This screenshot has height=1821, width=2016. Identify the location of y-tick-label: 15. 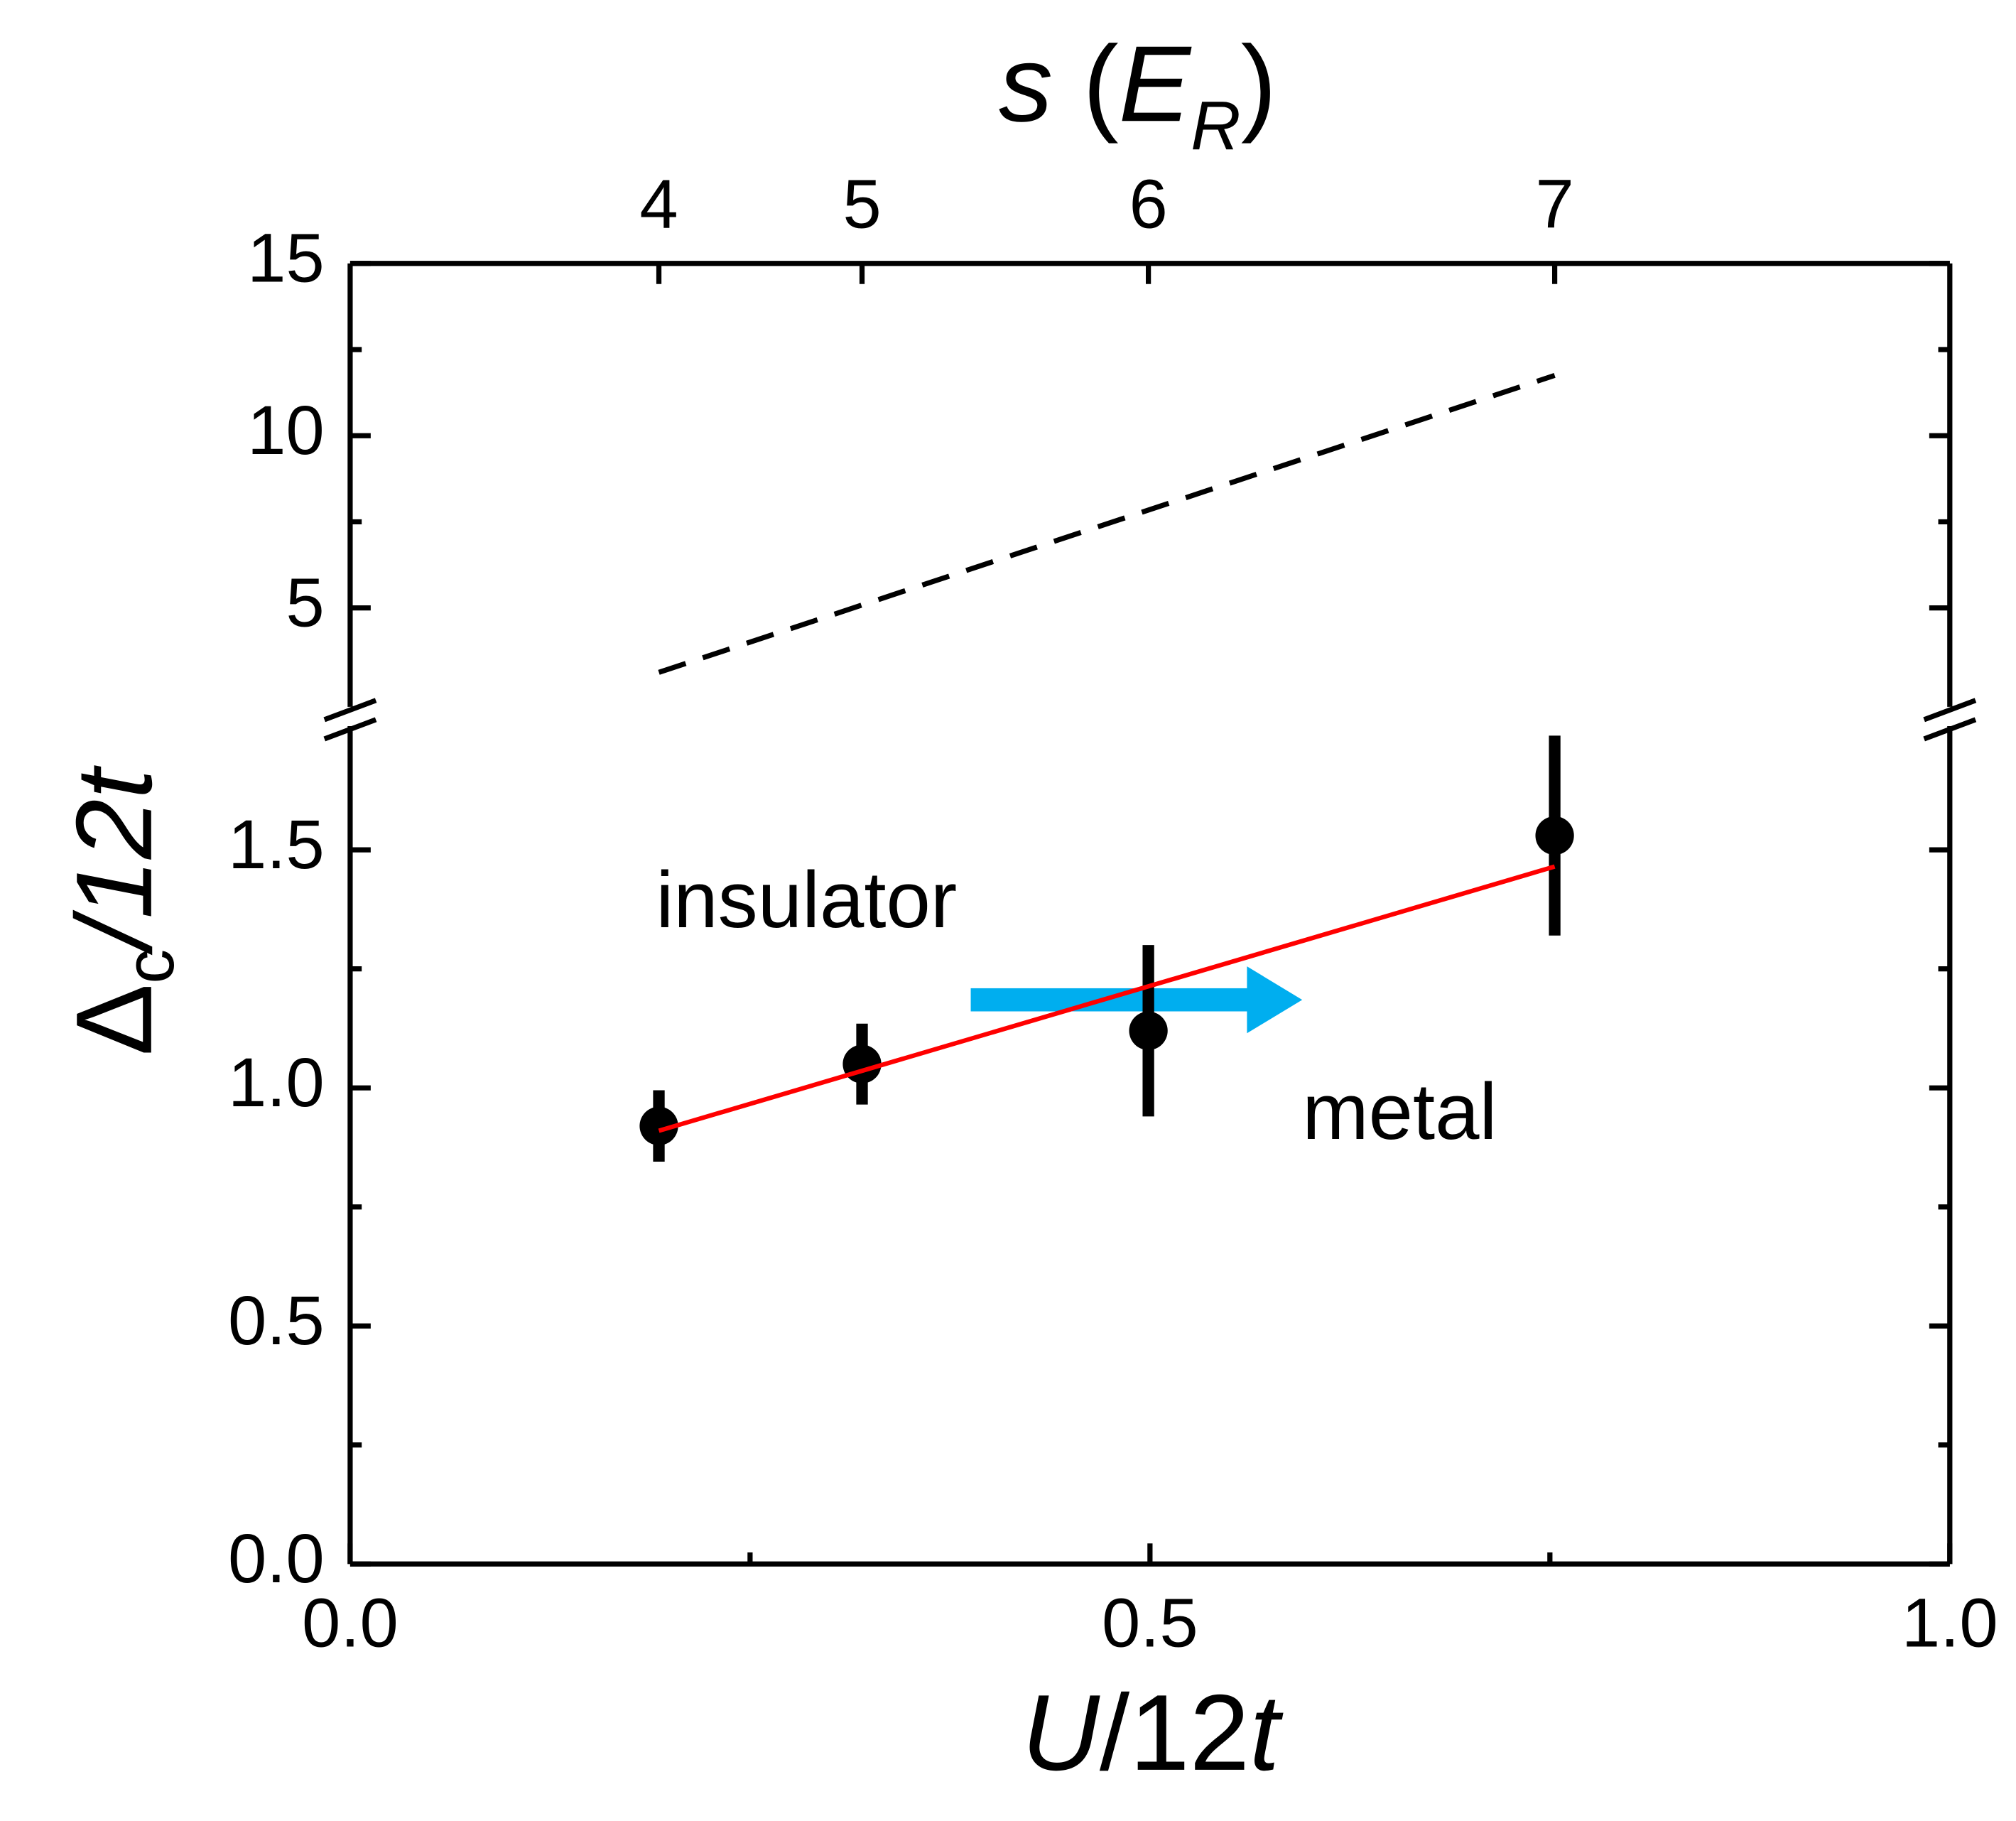
(286, 259).